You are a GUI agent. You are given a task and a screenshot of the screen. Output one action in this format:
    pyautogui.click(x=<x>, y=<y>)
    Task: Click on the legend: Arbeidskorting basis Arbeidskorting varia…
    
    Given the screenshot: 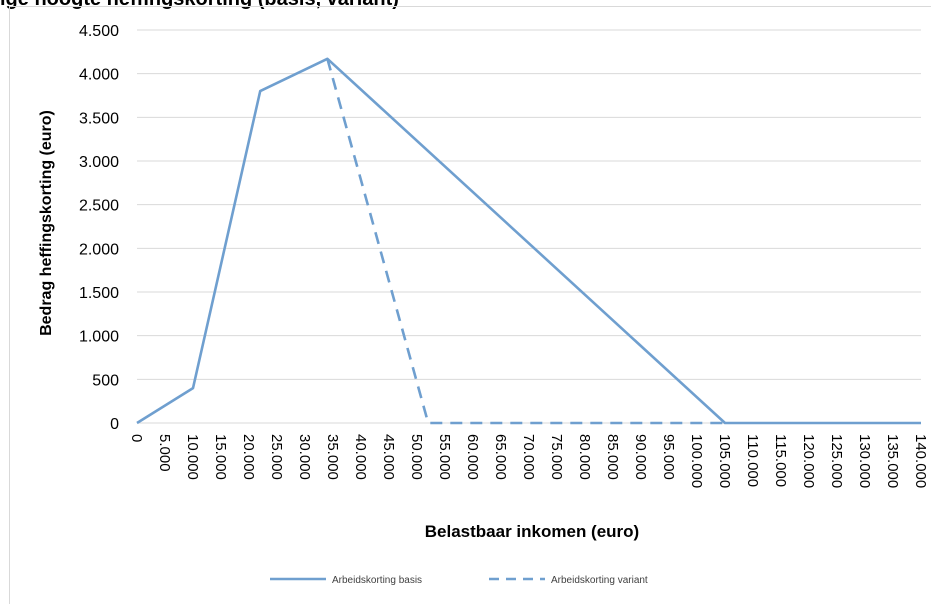 What is the action you would take?
    pyautogui.click(x=459, y=580)
    